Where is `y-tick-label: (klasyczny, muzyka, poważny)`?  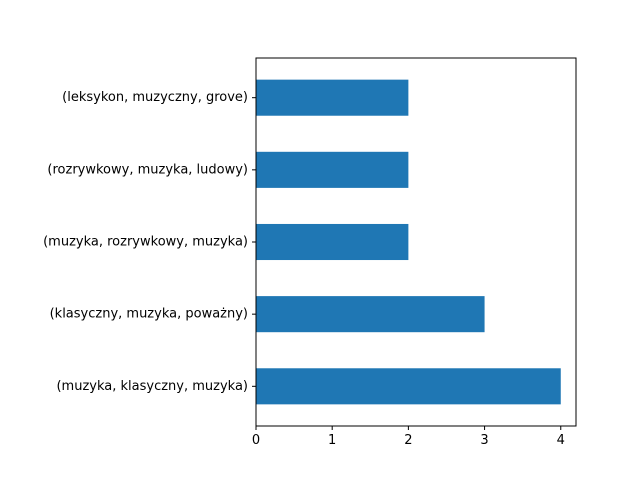
y-tick-label: (klasyczny, muzyka, poważny) is located at coordinates (149, 314).